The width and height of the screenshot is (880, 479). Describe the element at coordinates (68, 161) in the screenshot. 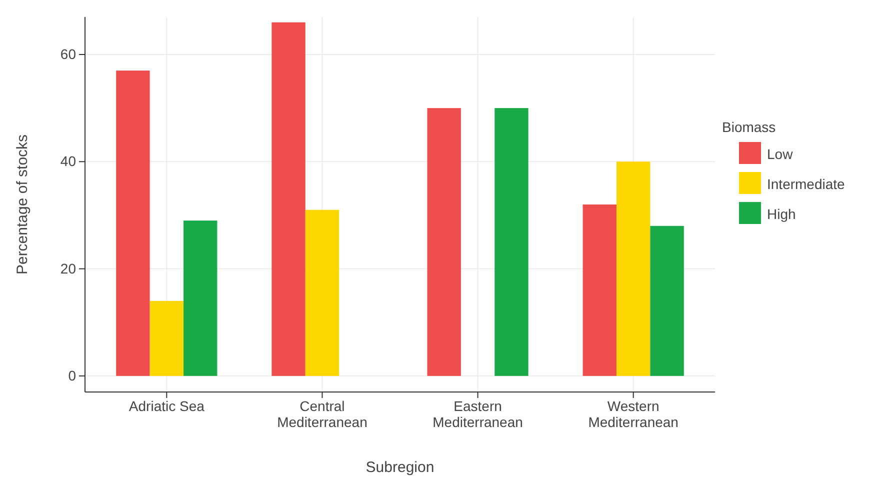

I see `y-tick-label: 40` at that location.